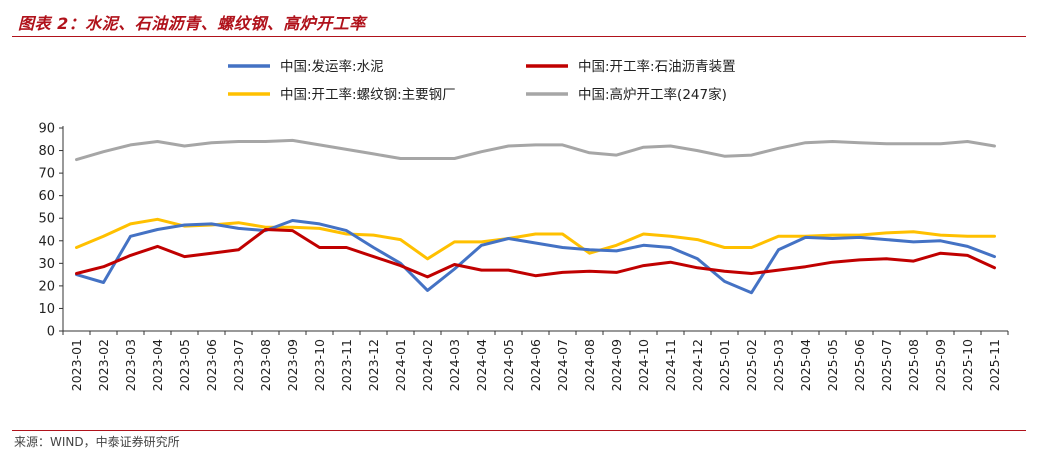  I want to click on x-tick-label: 2023-07, so click(238, 365).